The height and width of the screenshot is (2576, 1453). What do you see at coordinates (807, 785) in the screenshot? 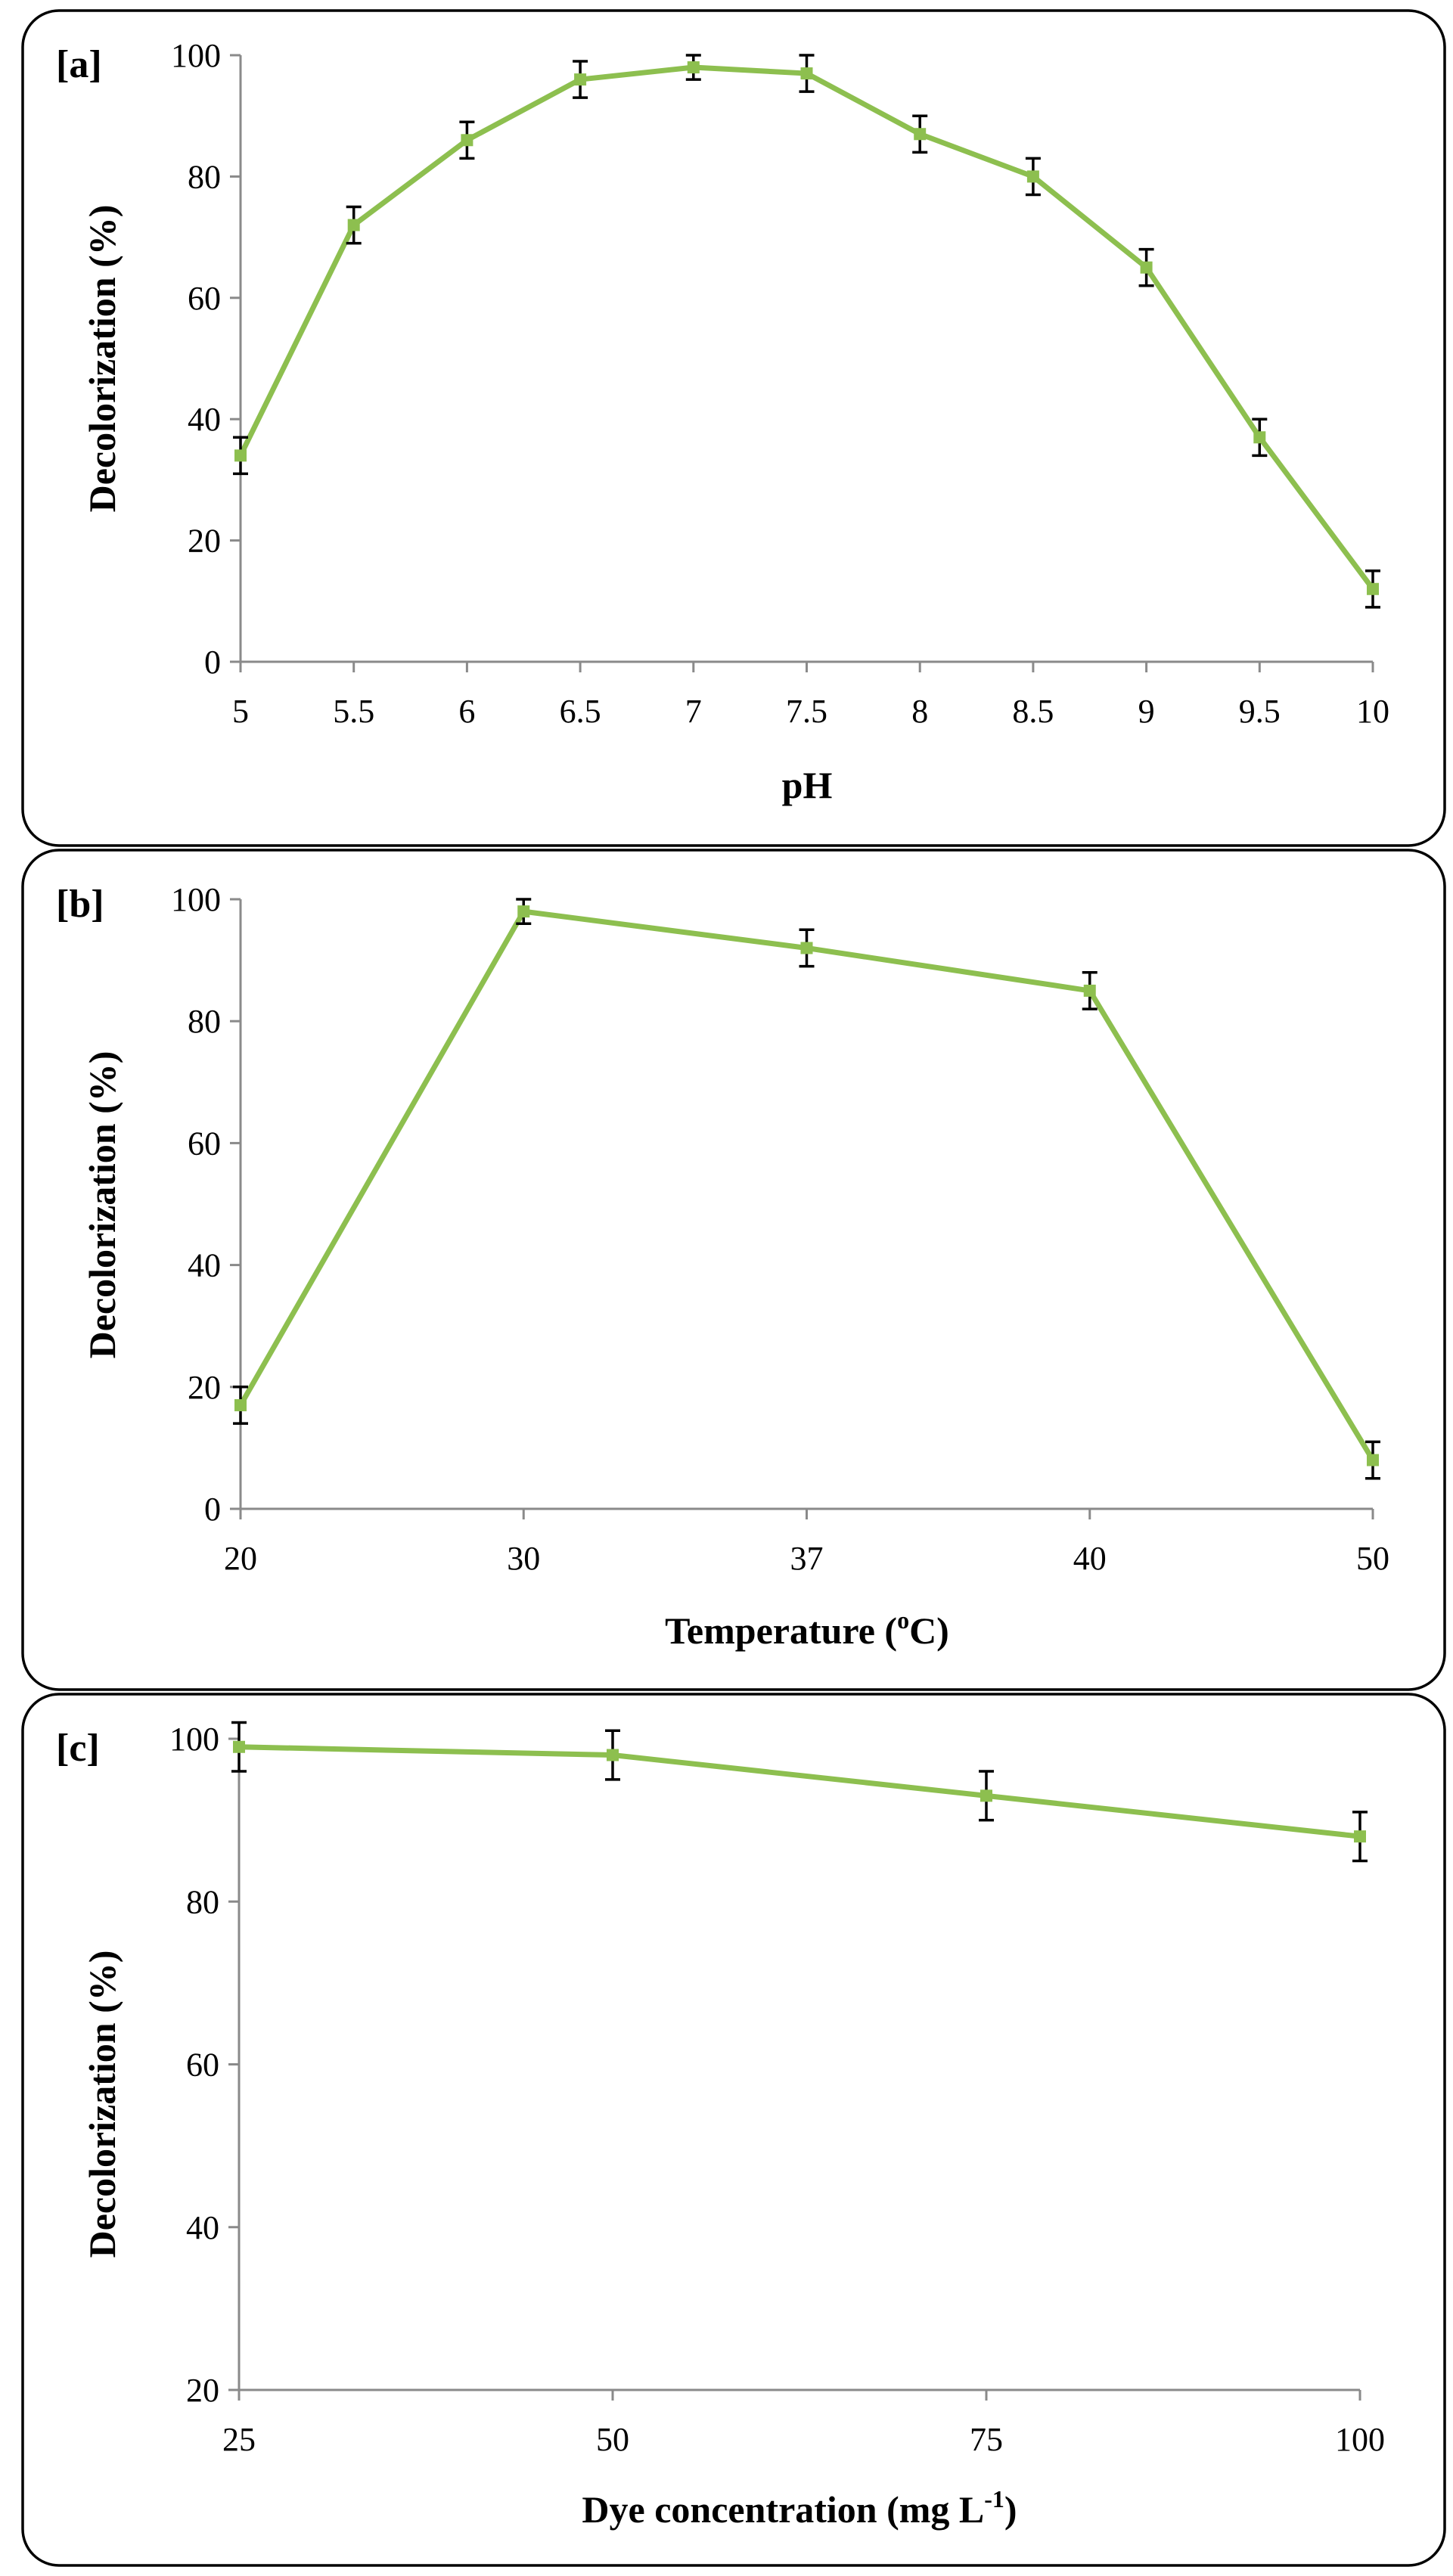
I see `panel-a-x-axis-title: pH` at bounding box center [807, 785].